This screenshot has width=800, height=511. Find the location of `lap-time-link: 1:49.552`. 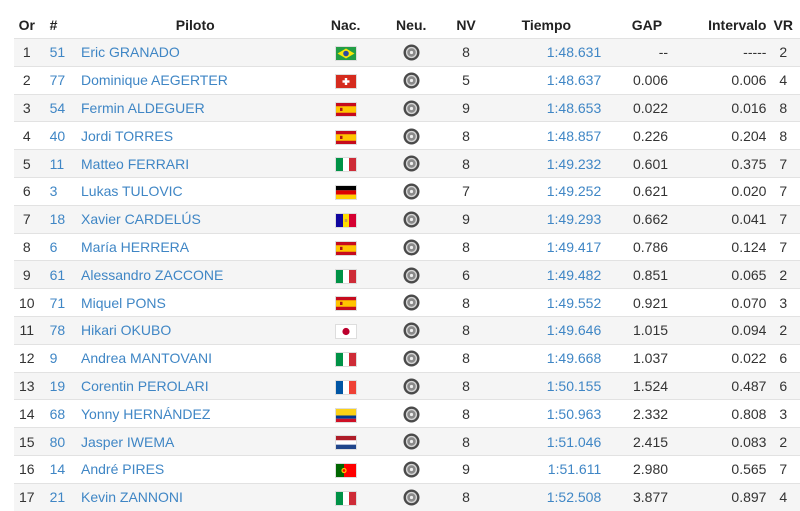

lap-time-link: 1:49.552 is located at coordinates (574, 302).